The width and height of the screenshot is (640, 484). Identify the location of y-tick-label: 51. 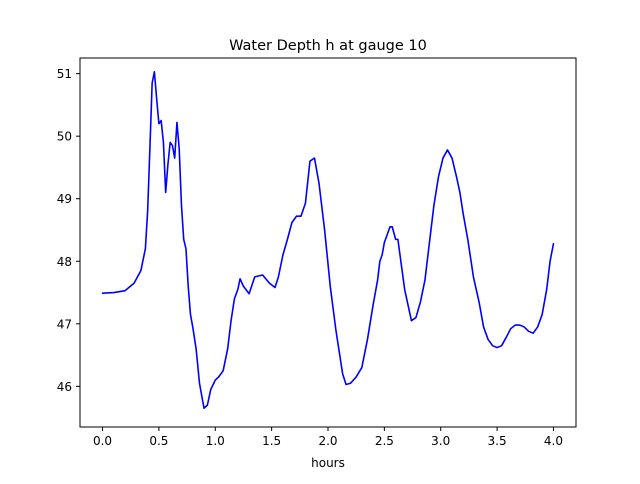
(64, 74).